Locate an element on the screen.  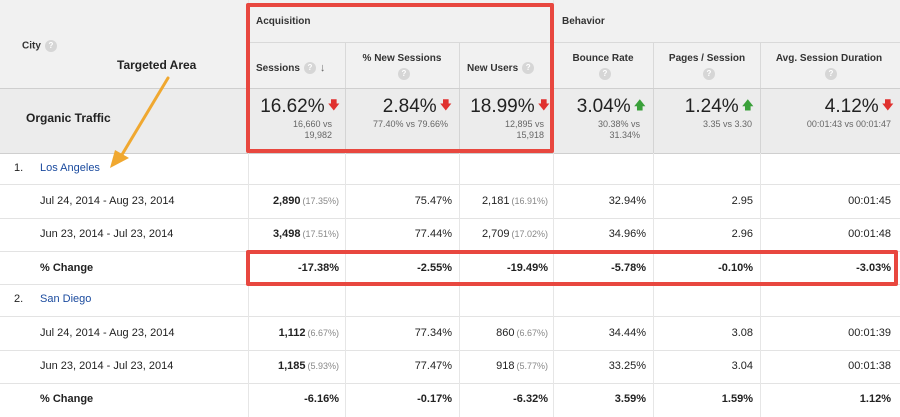
avg-duration-cell: 00:01:45 is located at coordinates (869, 201).